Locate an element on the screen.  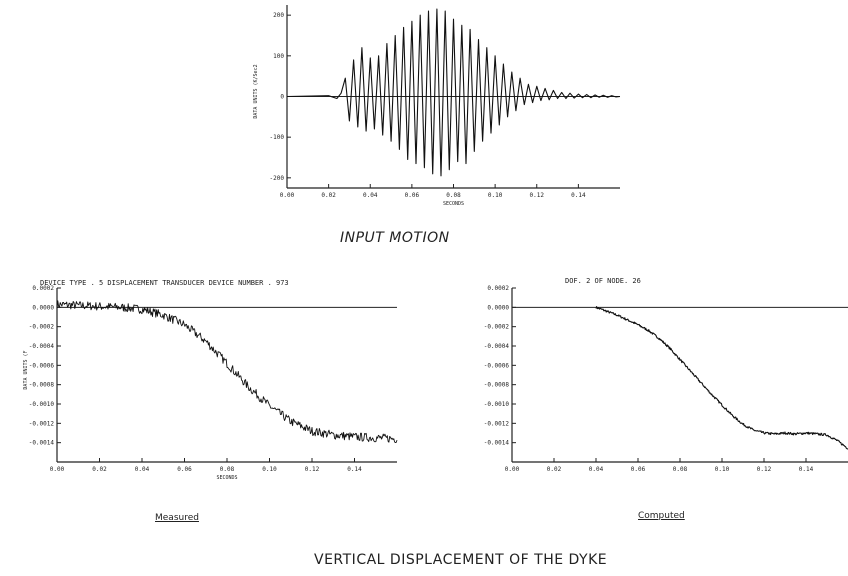
input-y-tick-label: -200 is located at coordinates (277, 178).